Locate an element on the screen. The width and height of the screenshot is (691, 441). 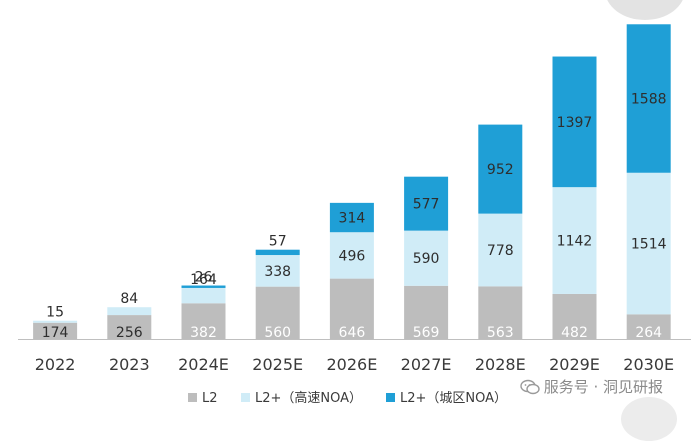
bar-l2-2026e is located at coordinates (351, 308).